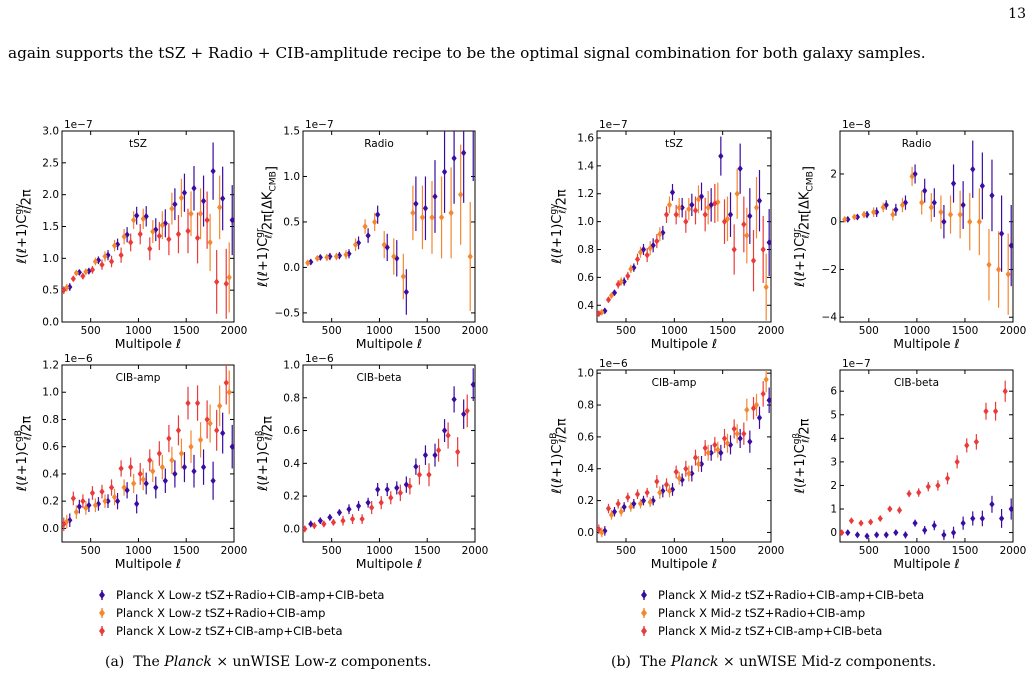 This screenshot has height=687, width=1034. What do you see at coordinates (50, 195) in the screenshot?
I see `y-tick-label: 2.0` at bounding box center [50, 195].